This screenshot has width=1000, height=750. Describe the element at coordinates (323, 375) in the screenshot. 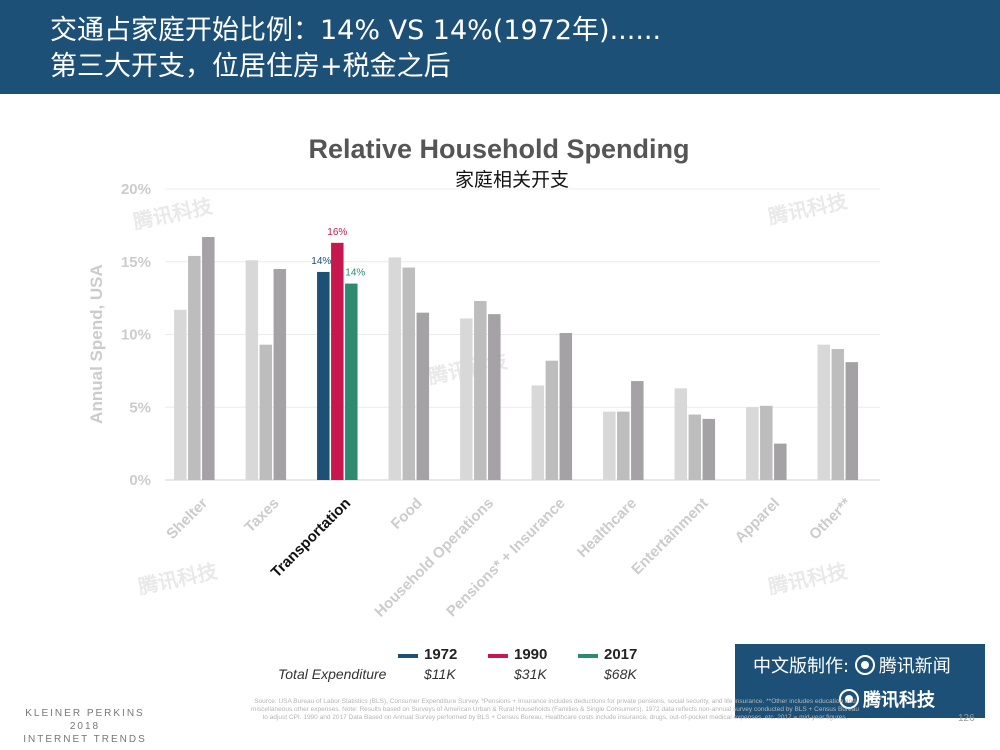

I see `bar-transportation-1972` at that location.